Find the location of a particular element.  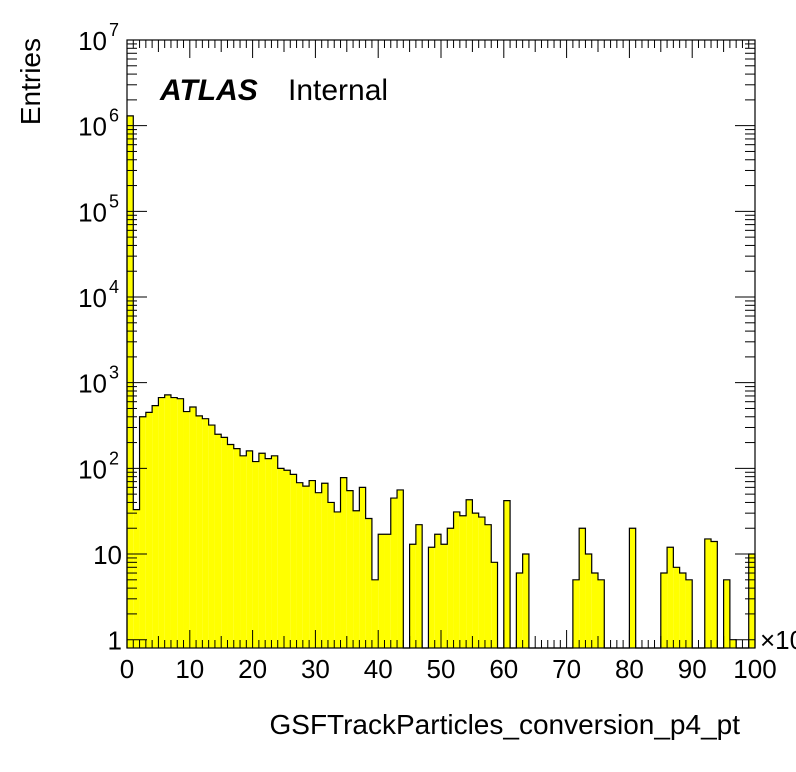

x-tick-label: 10 is located at coordinates (189, 669).